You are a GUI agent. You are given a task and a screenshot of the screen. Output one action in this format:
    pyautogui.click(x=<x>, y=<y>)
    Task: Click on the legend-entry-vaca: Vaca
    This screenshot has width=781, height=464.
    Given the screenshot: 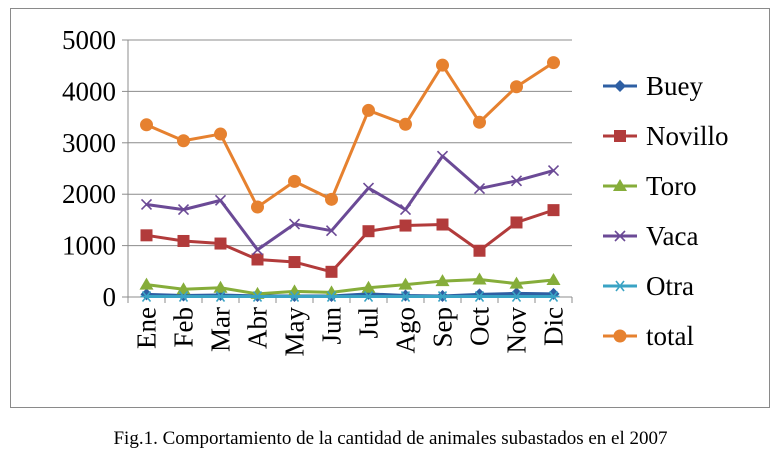 What is the action you would take?
    pyautogui.click(x=650, y=236)
    